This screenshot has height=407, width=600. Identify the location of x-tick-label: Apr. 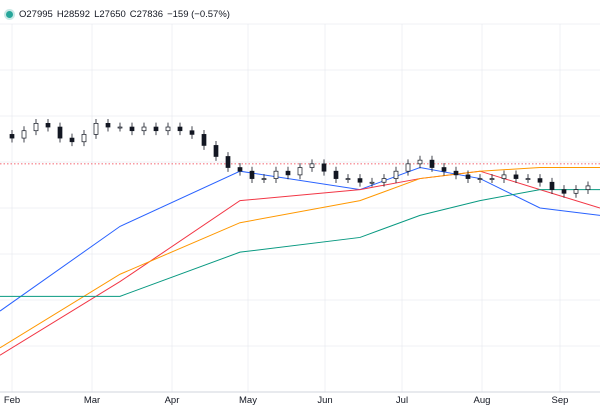
(172, 400).